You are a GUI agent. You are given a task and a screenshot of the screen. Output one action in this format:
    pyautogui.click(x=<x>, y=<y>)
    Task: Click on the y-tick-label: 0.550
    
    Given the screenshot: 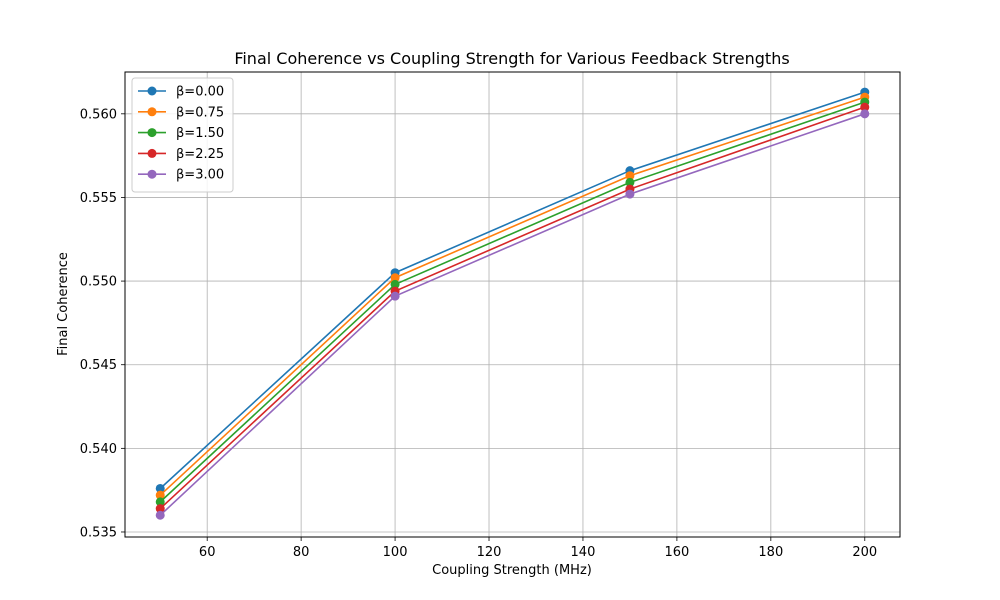 What is the action you would take?
    pyautogui.click(x=98, y=282)
    